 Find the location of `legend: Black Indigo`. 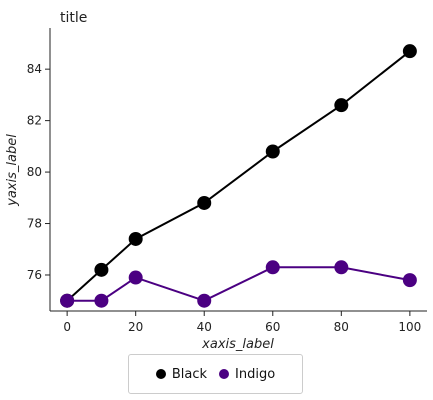

legend: Black Indigo is located at coordinates (215, 374).